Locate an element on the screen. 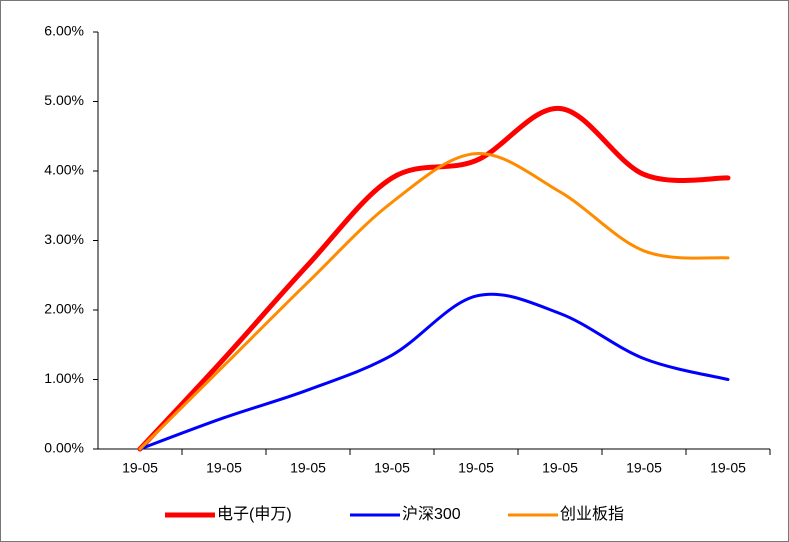 The width and height of the screenshot is (789, 542). legend-label: 创业板指 is located at coordinates (592, 514).